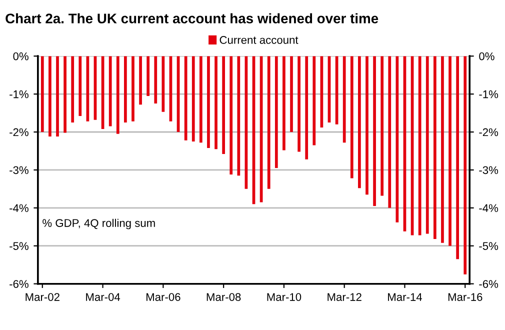 The width and height of the screenshot is (505, 330). What do you see at coordinates (405, 297) in the screenshot?
I see `x-tick-label: Mar-14` at bounding box center [405, 297].